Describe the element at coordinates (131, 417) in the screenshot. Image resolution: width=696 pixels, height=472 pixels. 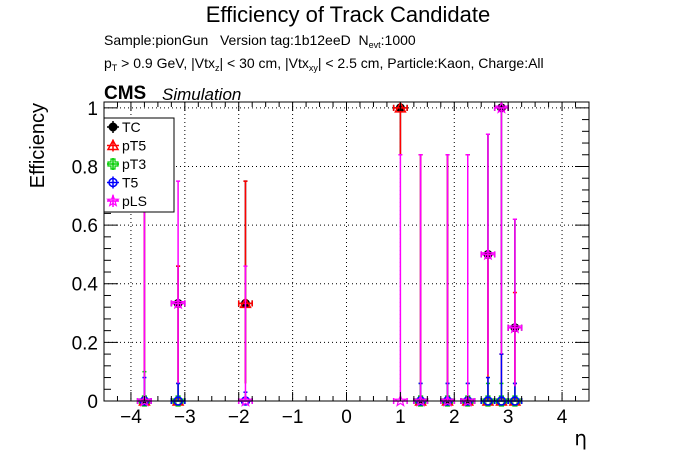
I see `x-tick-label: −4` at that location.